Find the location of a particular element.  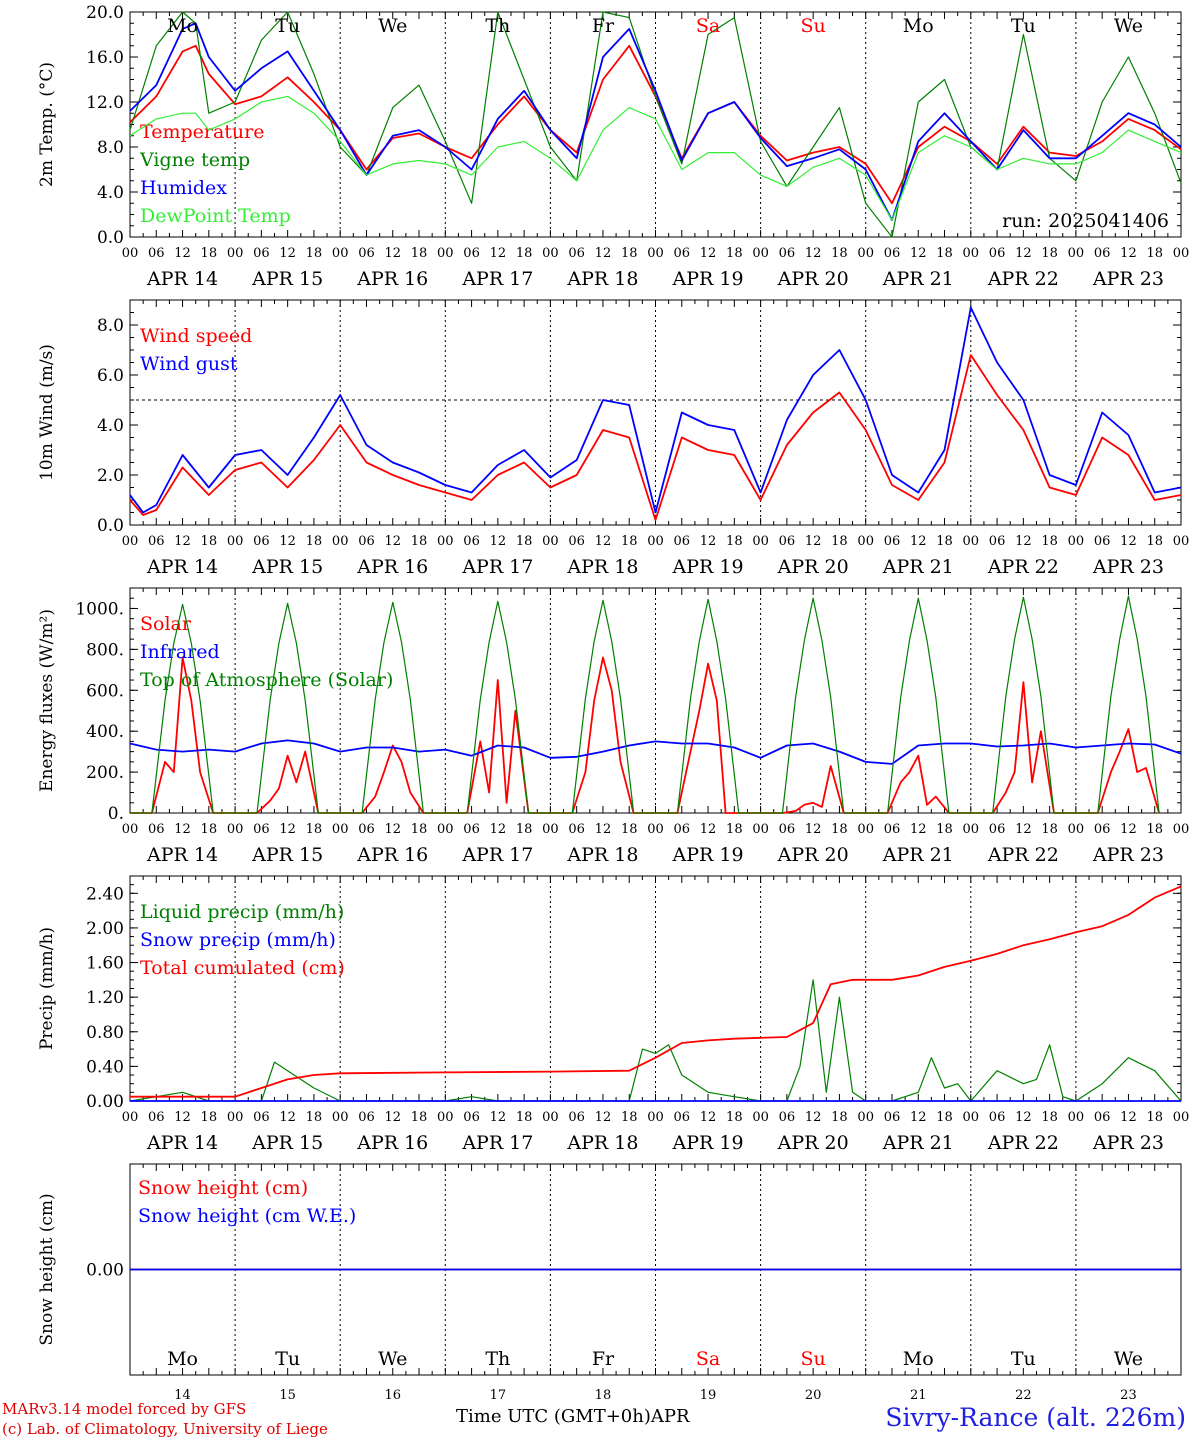

y-tick-label: 8.0 is located at coordinates (110, 148).